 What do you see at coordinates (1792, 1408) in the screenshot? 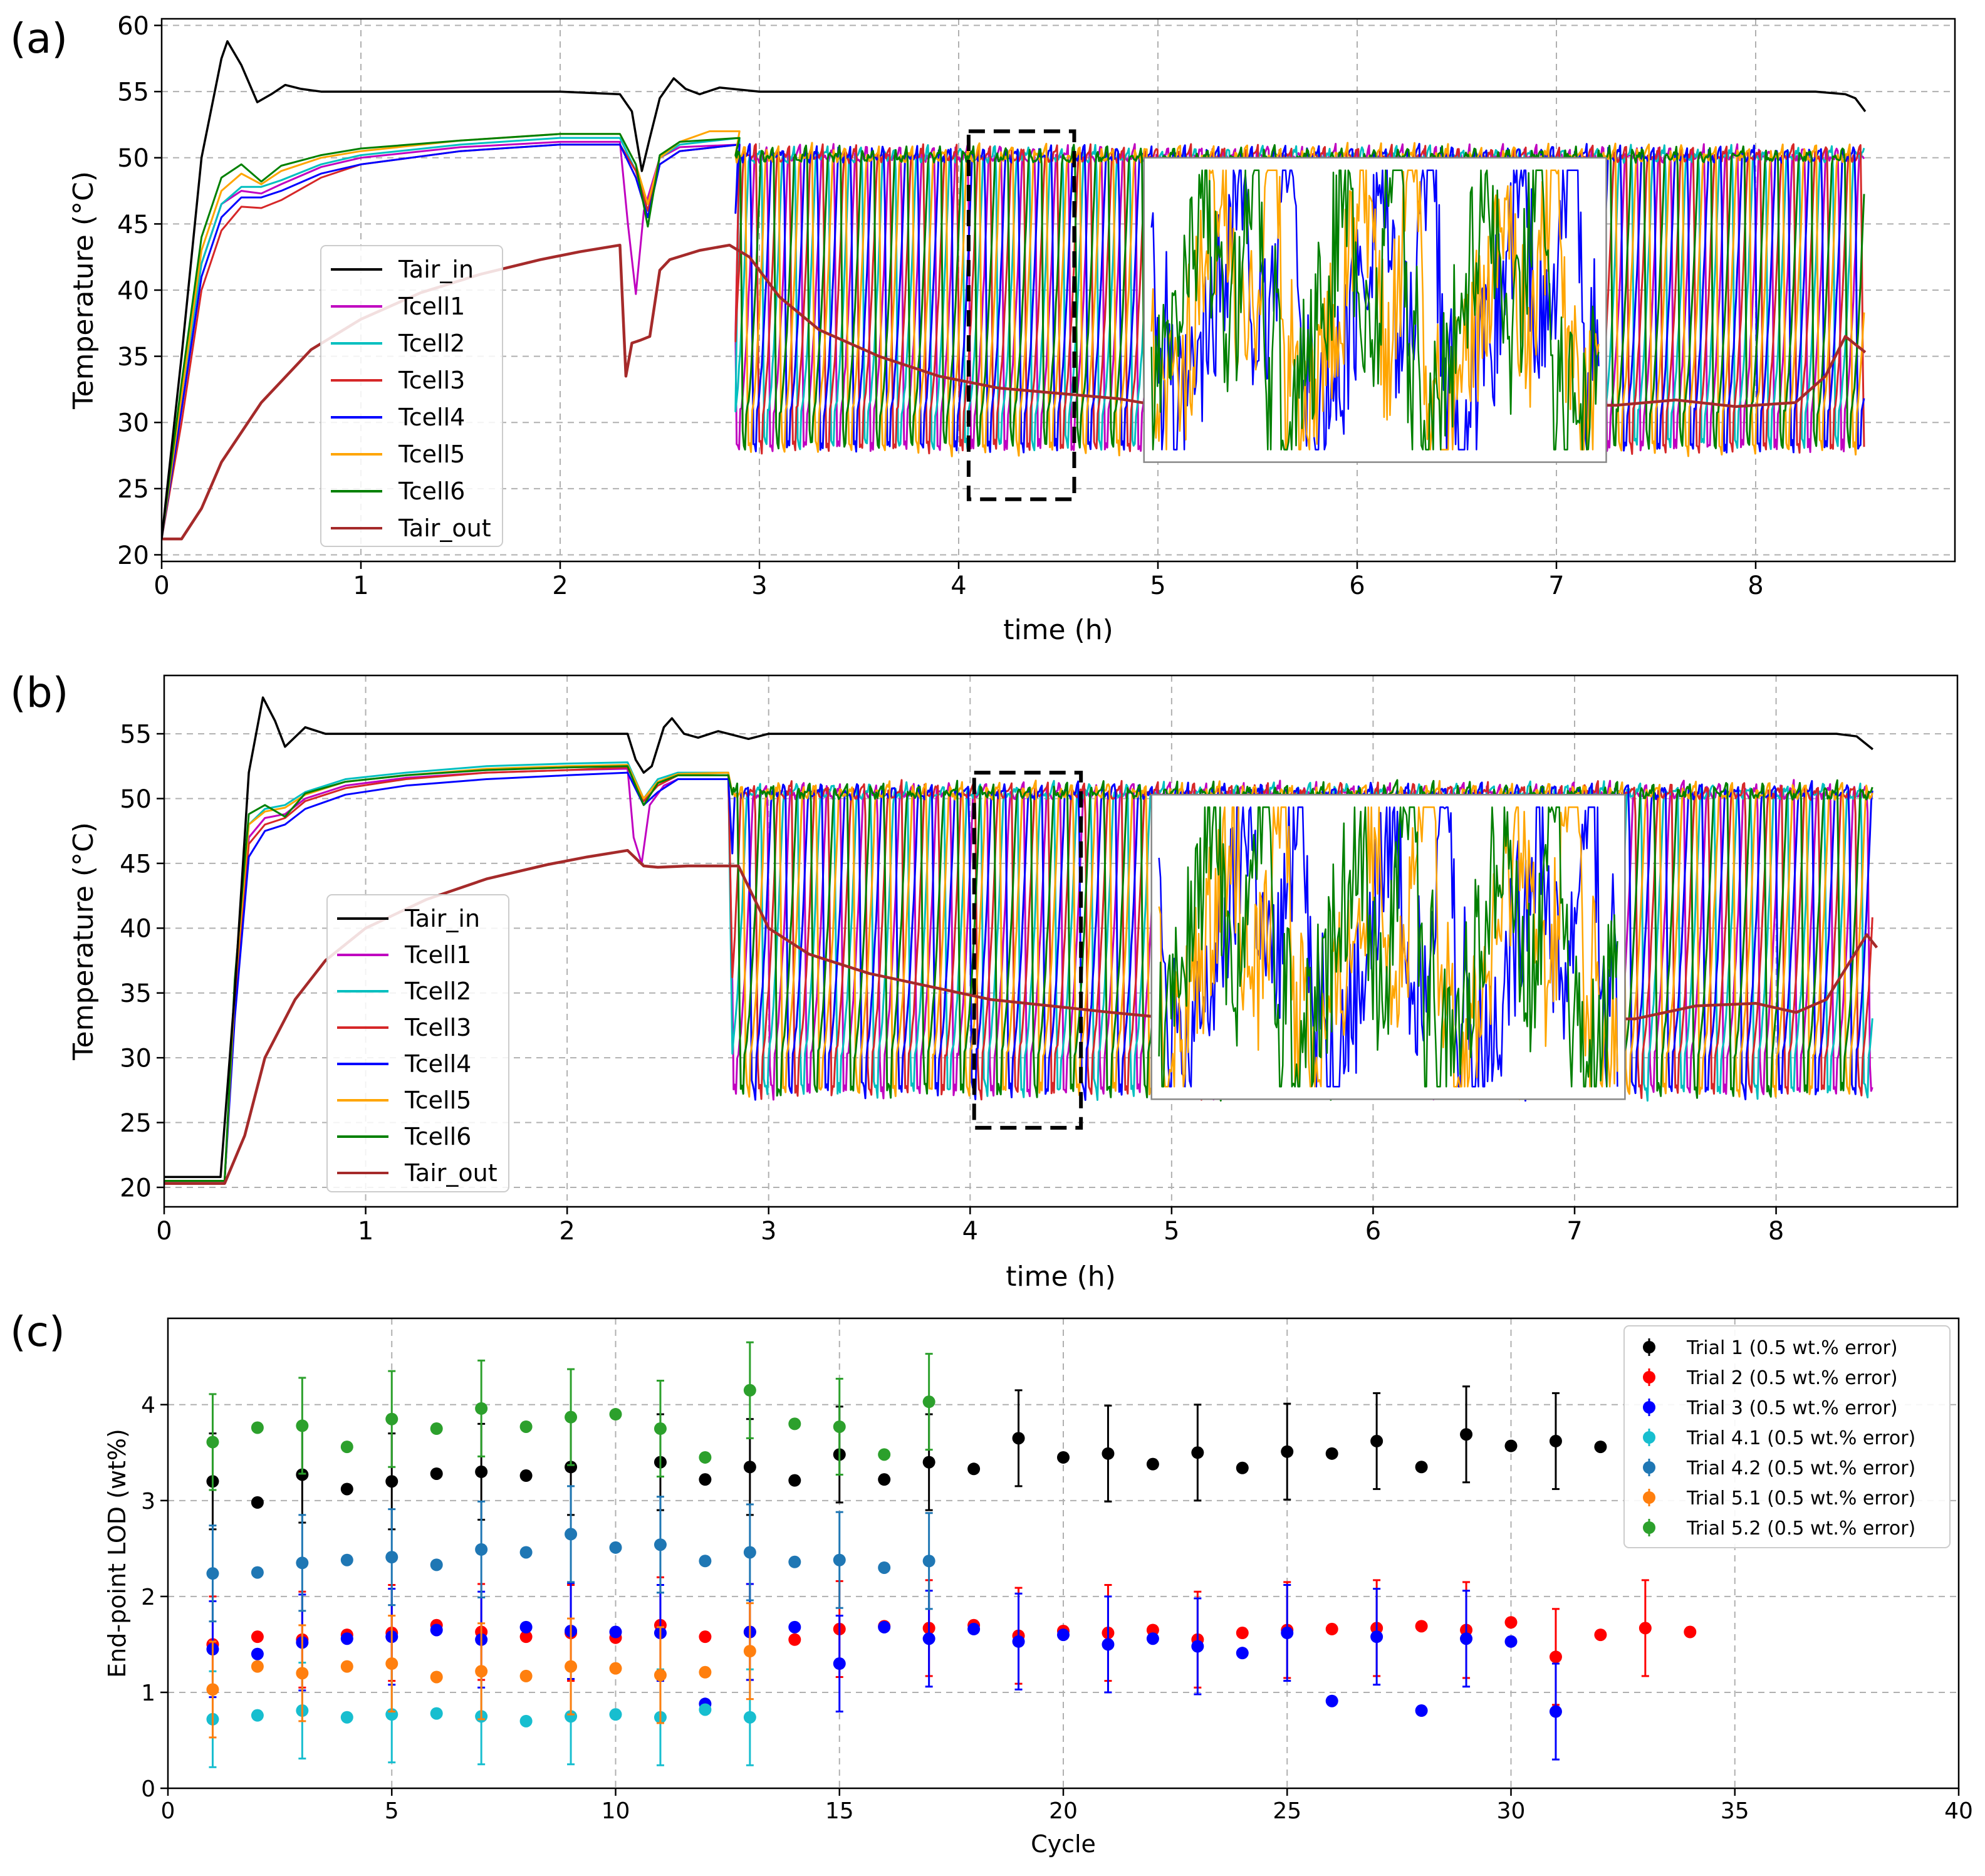
I see `legend-label: Trial 3 (0.5 wt.% error)` at bounding box center [1792, 1408].